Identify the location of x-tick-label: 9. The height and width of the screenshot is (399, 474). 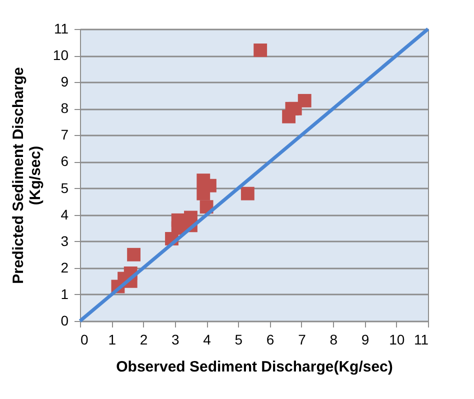
(365, 340).